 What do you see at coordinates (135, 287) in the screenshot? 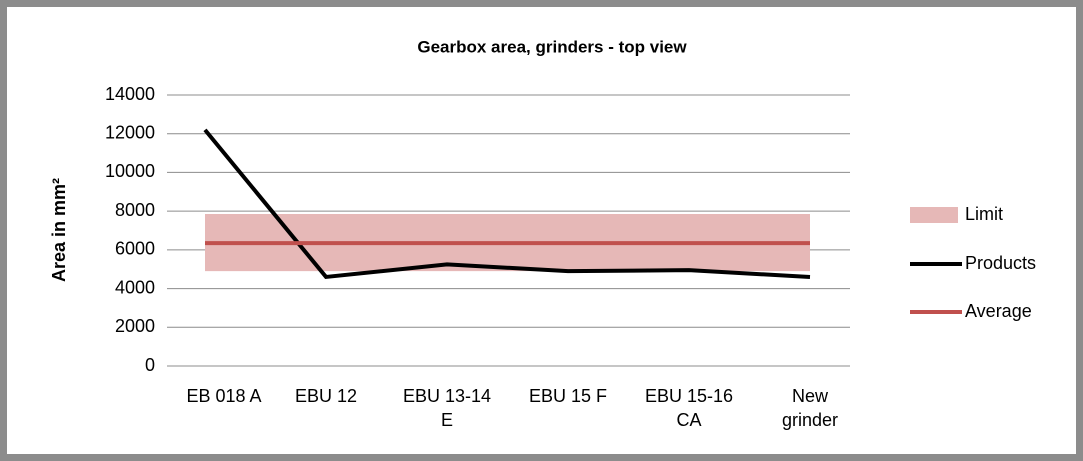
I see `y-tick-label: 4000` at bounding box center [135, 287].